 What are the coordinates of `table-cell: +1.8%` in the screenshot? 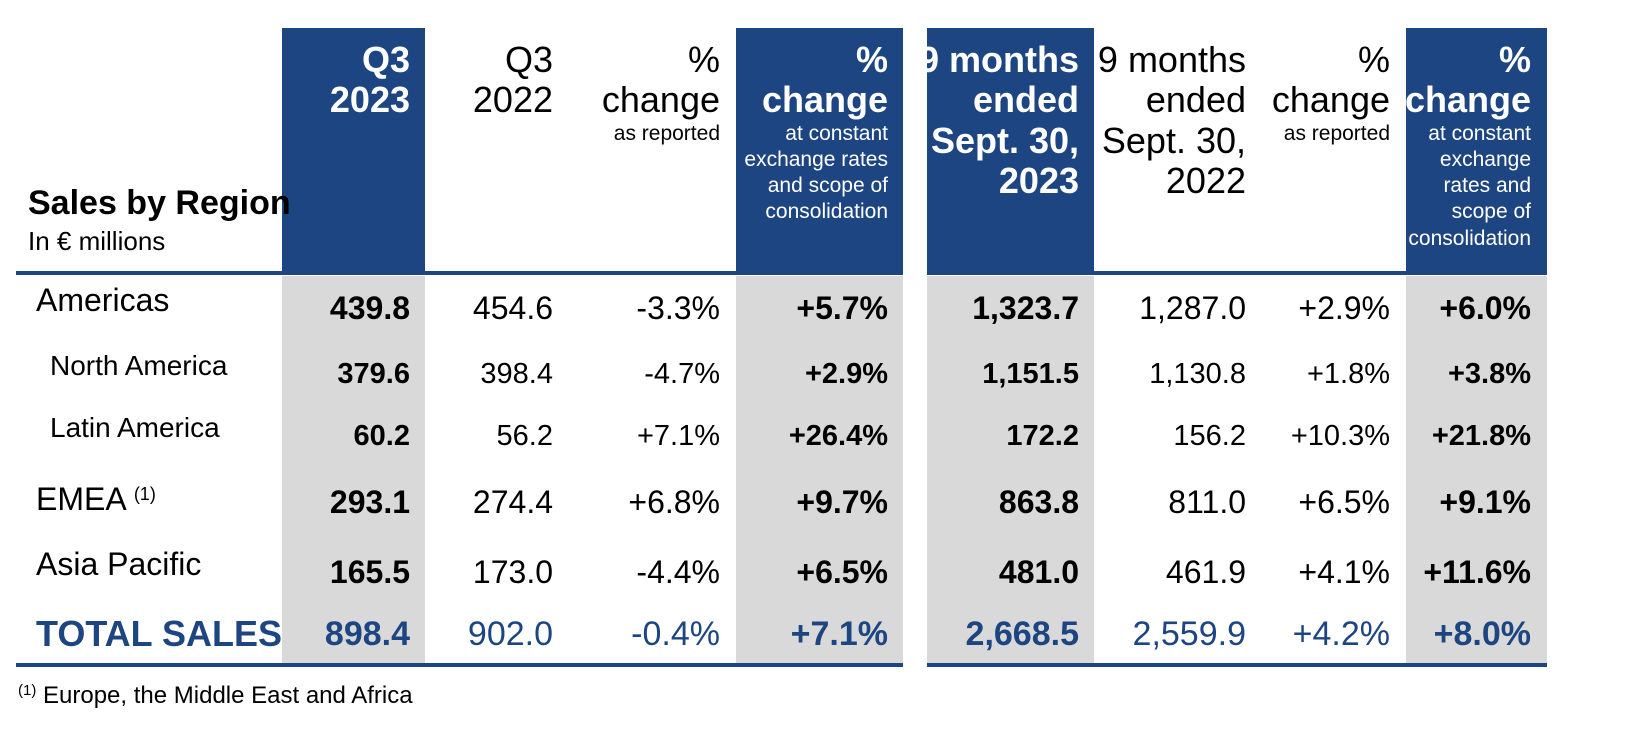 It's located at (1348, 374).